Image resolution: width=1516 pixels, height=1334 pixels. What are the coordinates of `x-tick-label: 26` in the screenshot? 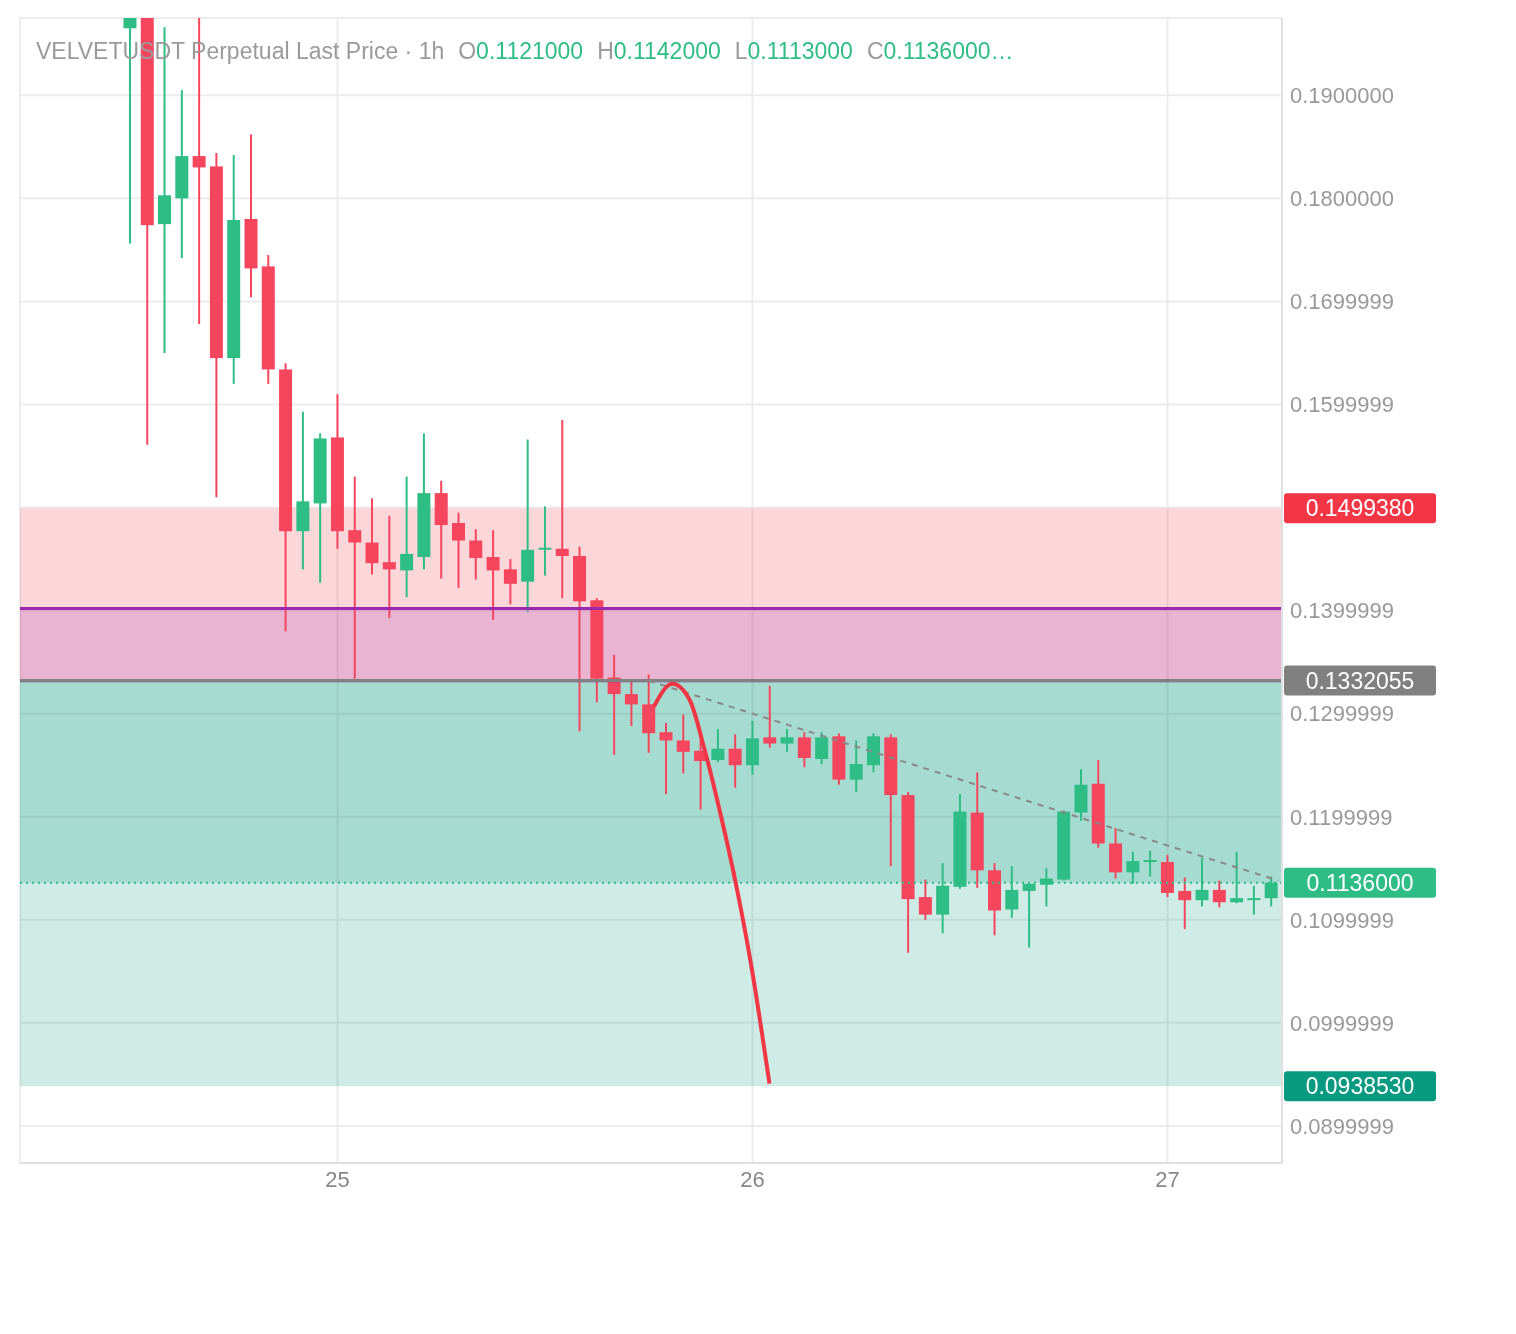 It's located at (752, 1179).